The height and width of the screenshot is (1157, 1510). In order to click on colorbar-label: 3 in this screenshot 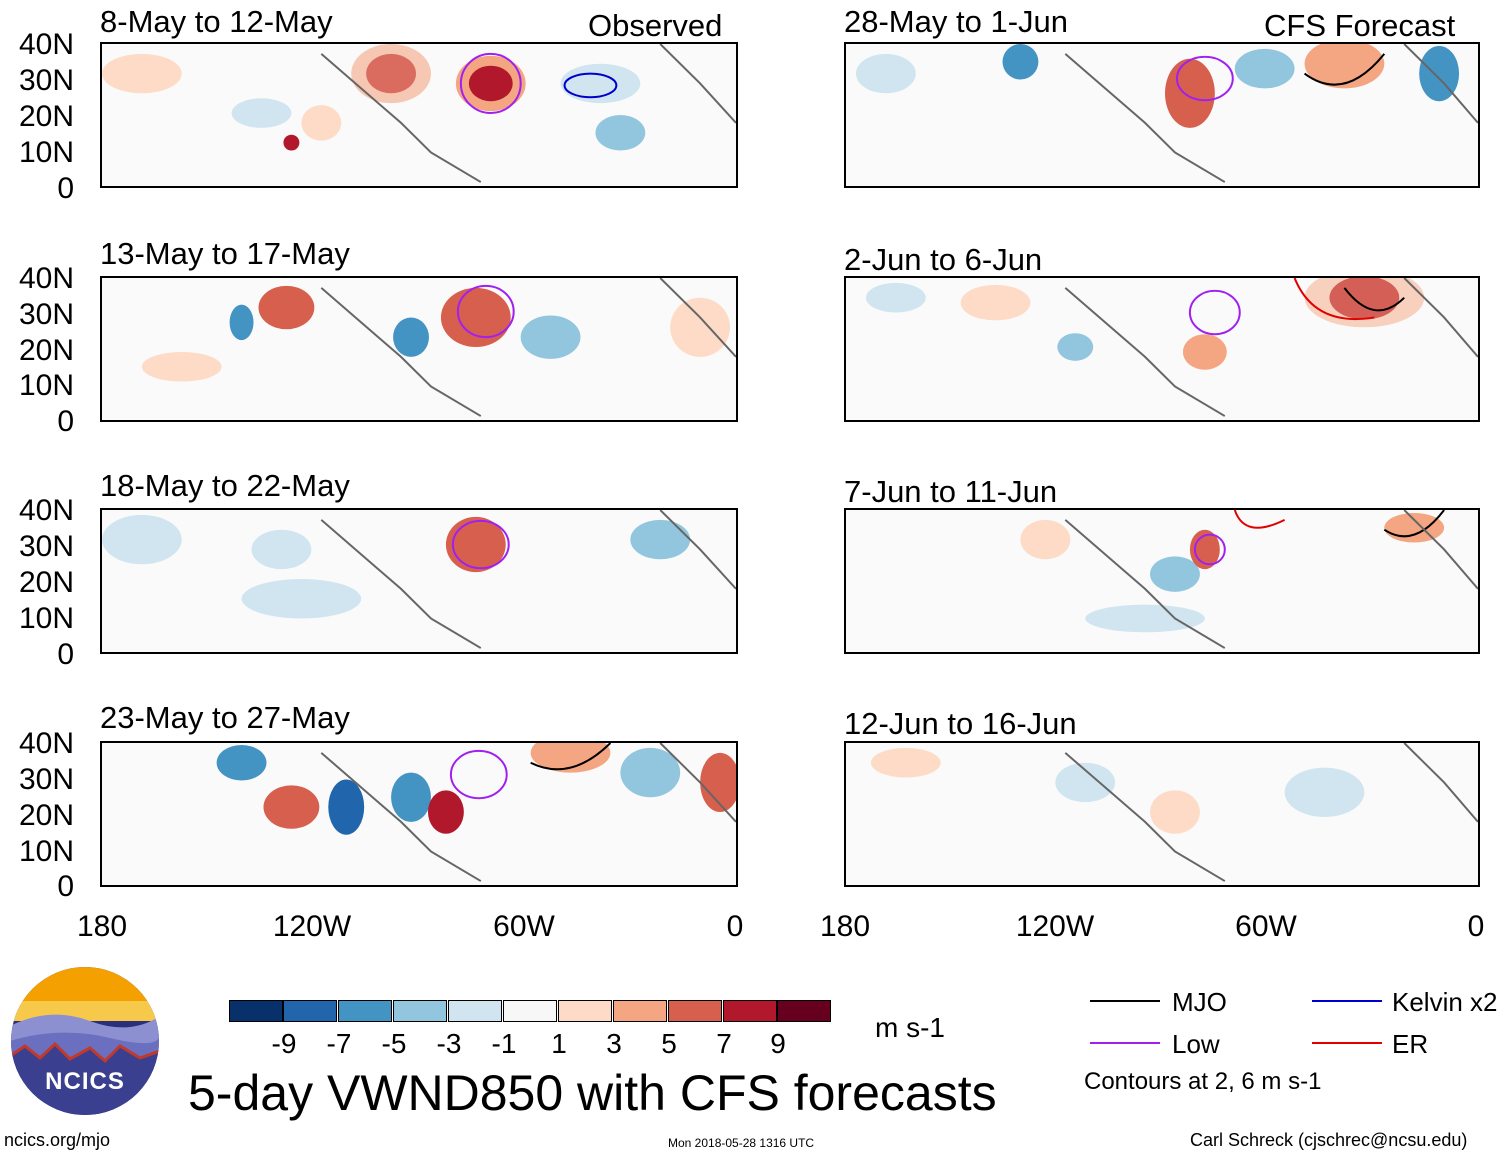, I will do `click(614, 1043)`.